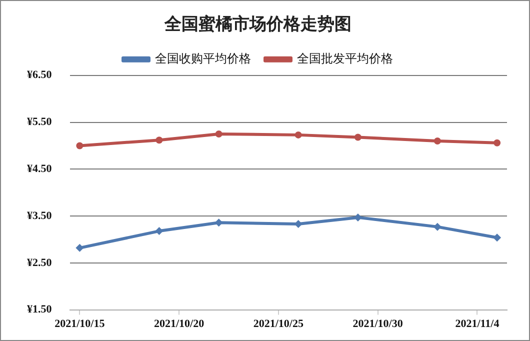  Describe the element at coordinates (258, 24) in the screenshot. I see `chart-title: 全国蜜橘市场价格走势图` at that location.